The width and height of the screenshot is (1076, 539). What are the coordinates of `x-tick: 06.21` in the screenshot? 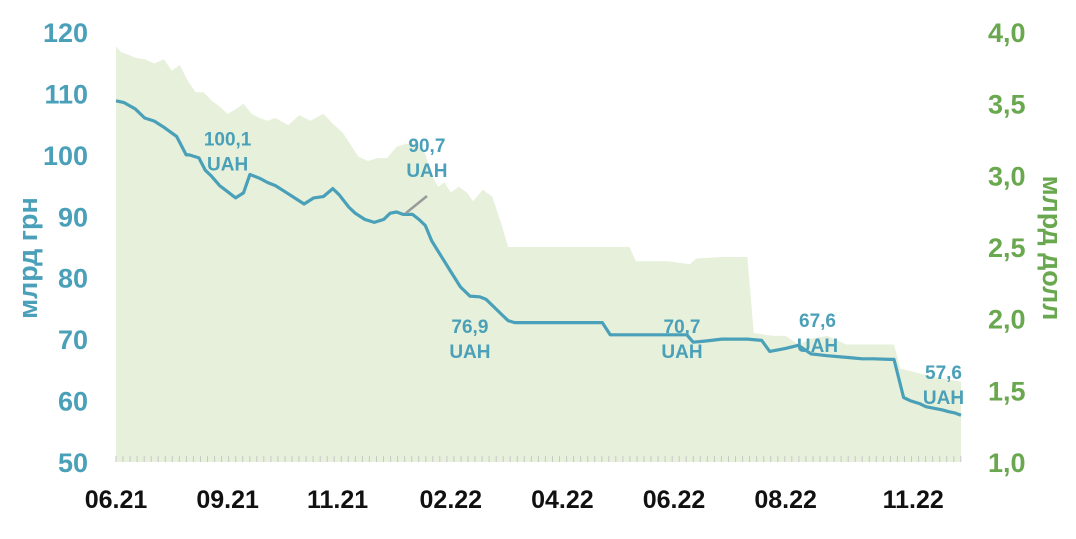 It's located at (116, 500).